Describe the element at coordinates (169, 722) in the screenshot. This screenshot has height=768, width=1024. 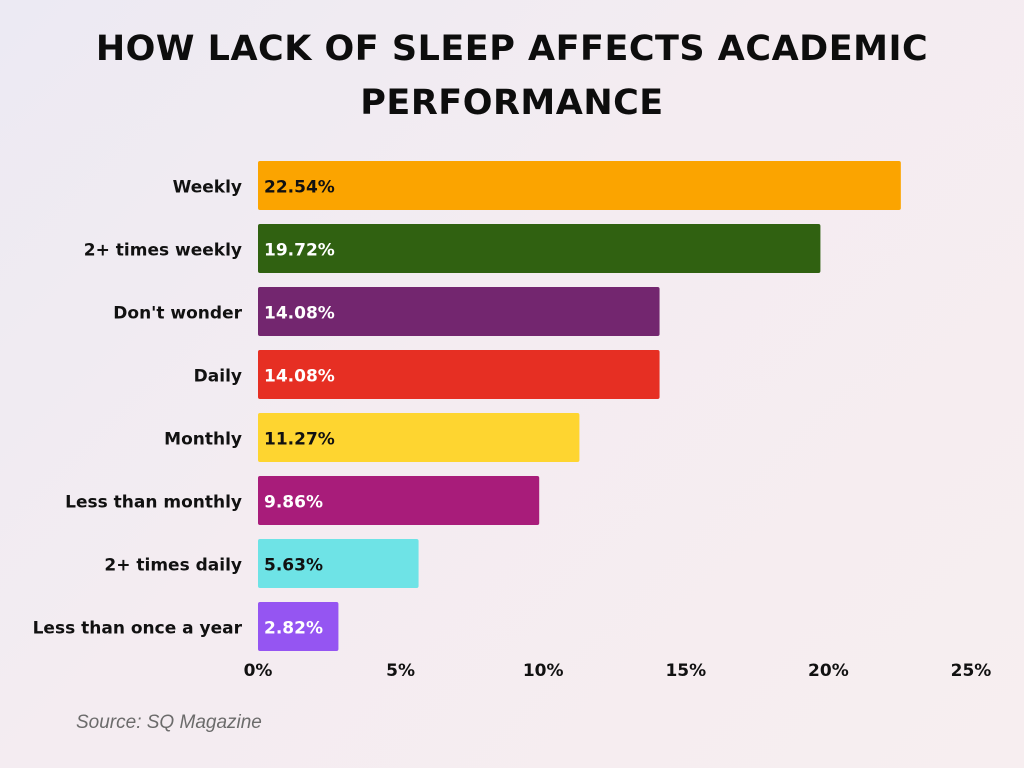
I see `source-note: Source: SQ Magazine` at that location.